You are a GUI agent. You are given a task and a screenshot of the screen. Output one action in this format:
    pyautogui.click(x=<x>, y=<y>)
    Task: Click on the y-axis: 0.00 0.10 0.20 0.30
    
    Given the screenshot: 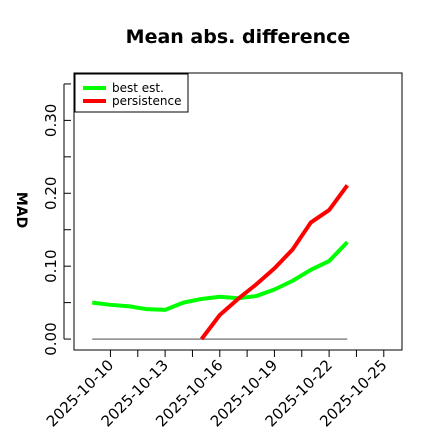 What is the action you would take?
    pyautogui.click(x=56, y=219)
    